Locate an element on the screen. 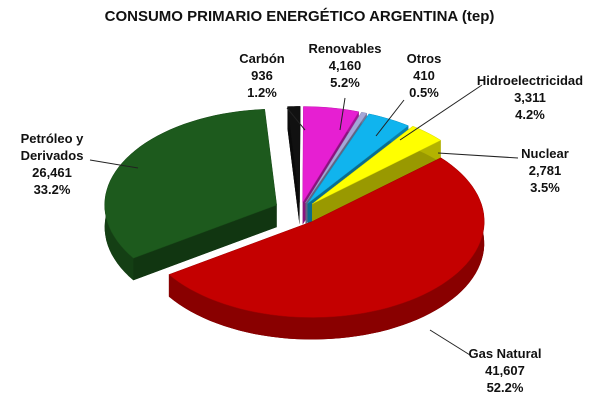 This screenshot has height=401, width=599. data-label: Carbón 936 1.2% is located at coordinates (262, 75).